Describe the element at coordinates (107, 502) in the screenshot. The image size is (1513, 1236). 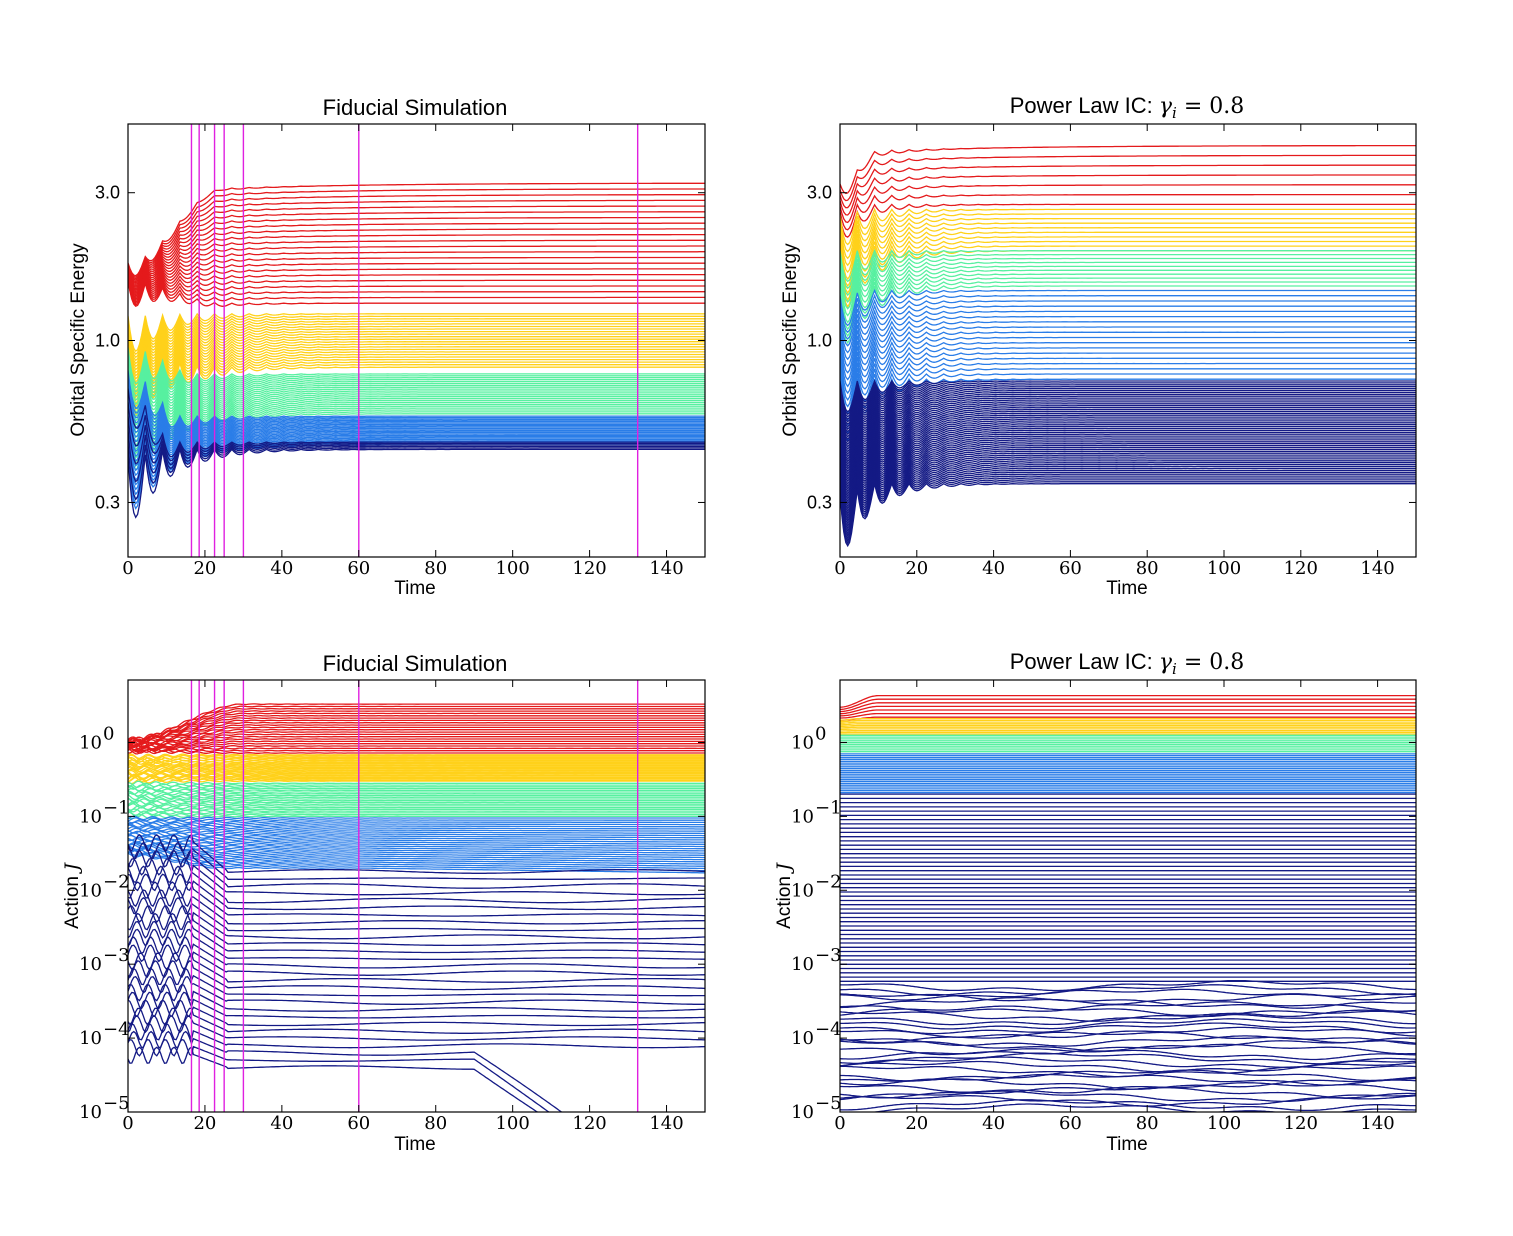
I see `y-tick-label: 0.3` at that location.